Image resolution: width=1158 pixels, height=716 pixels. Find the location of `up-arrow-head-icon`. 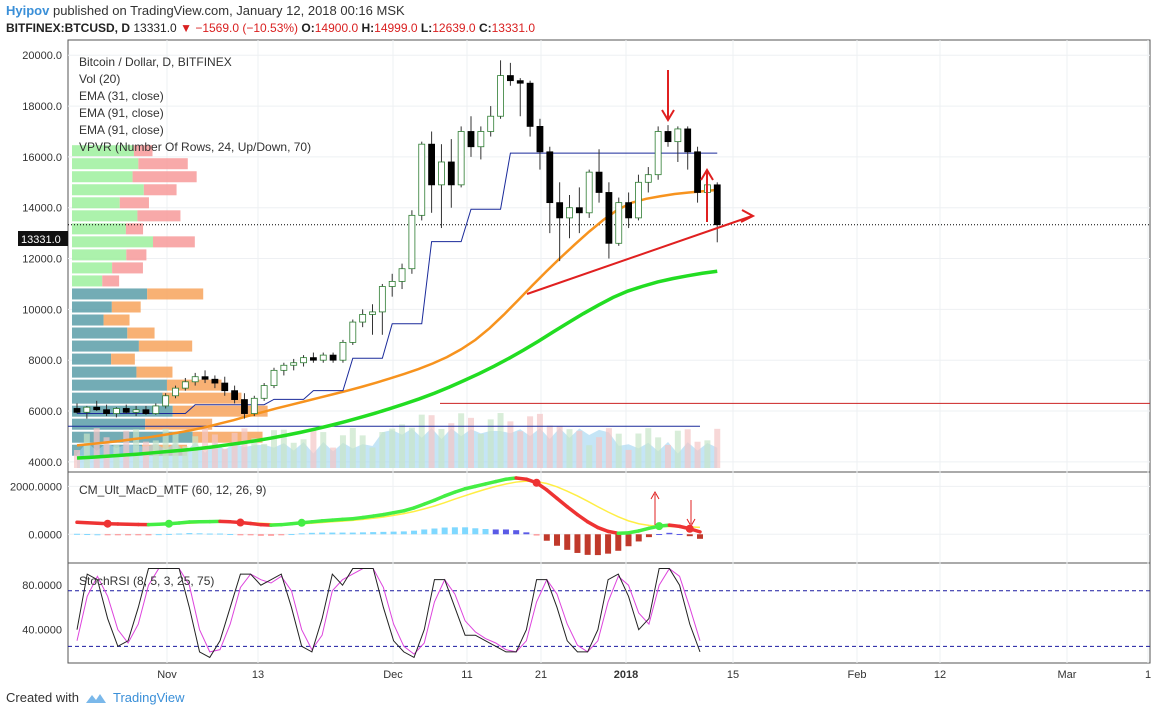

up-arrow-head-icon is located at coordinates (707, 174).